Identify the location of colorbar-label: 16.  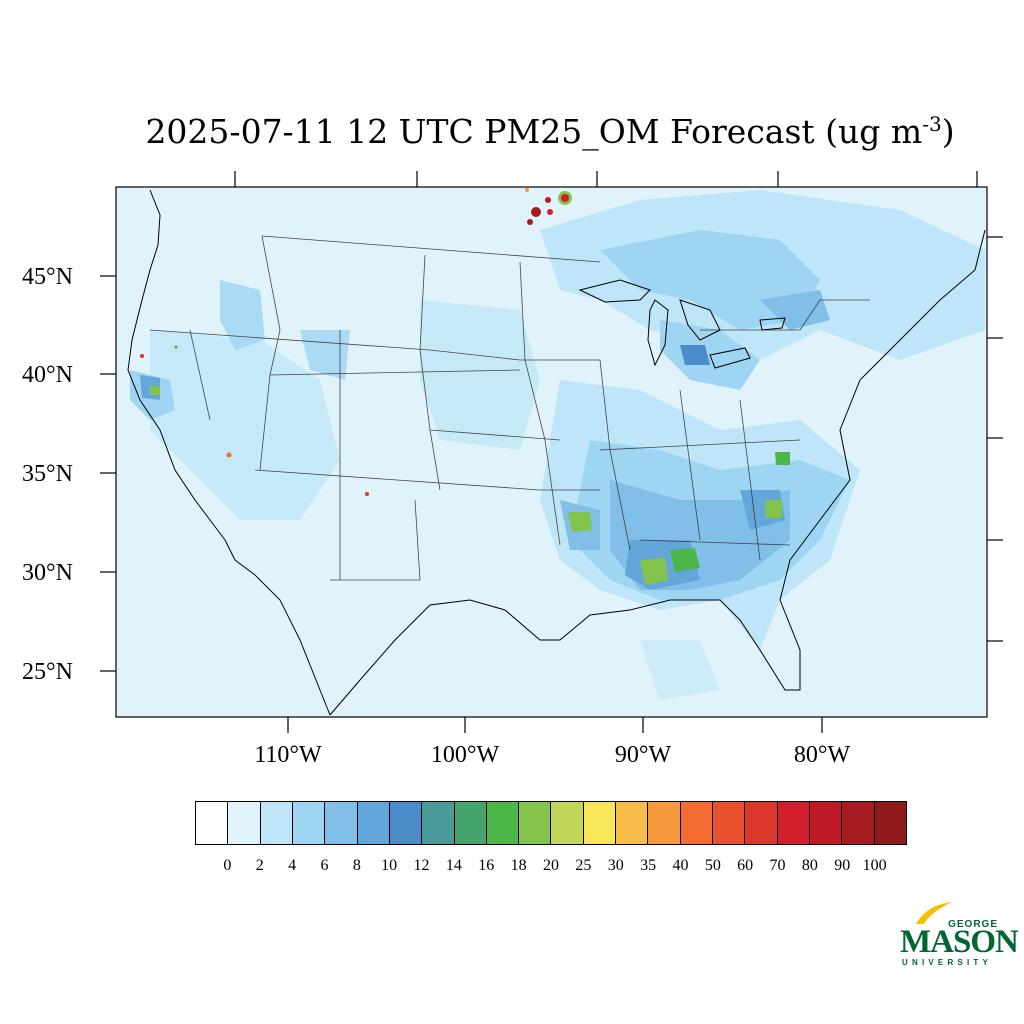
(486, 865).